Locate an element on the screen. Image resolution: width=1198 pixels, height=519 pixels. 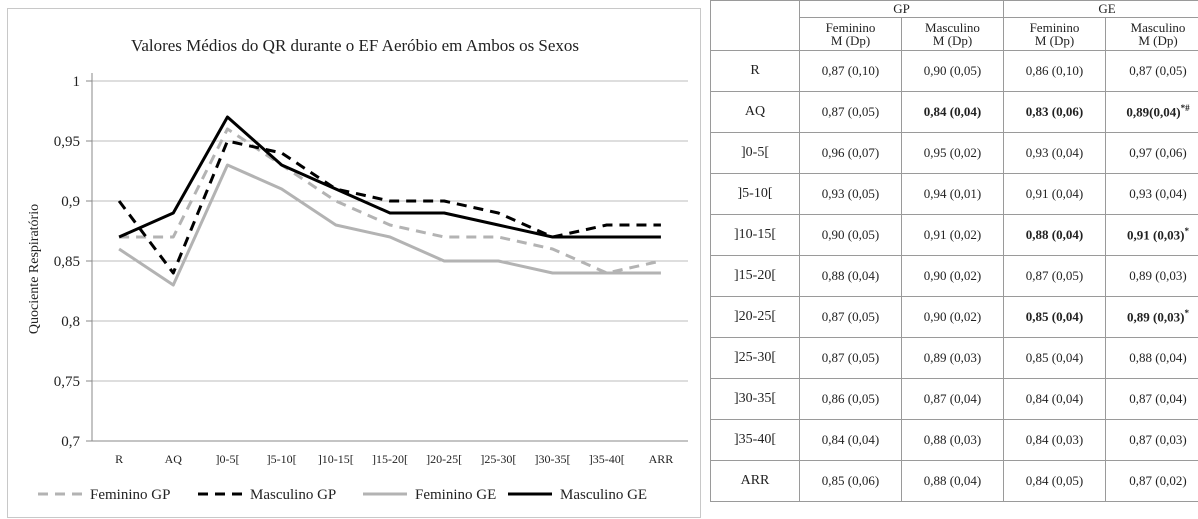
y-tick-label: 0,9 is located at coordinates (70, 202).